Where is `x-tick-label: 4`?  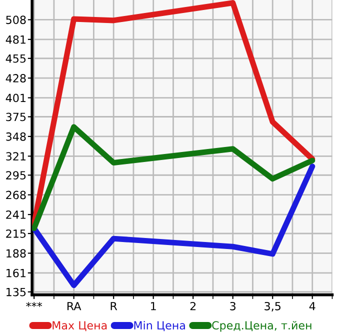
x-tick-label: 4 is located at coordinates (312, 306).